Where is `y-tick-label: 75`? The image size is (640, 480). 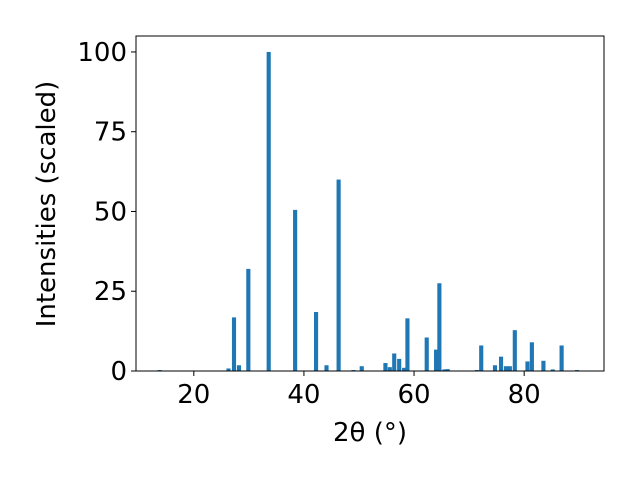
y-tick-label: 75 is located at coordinates (110, 133).